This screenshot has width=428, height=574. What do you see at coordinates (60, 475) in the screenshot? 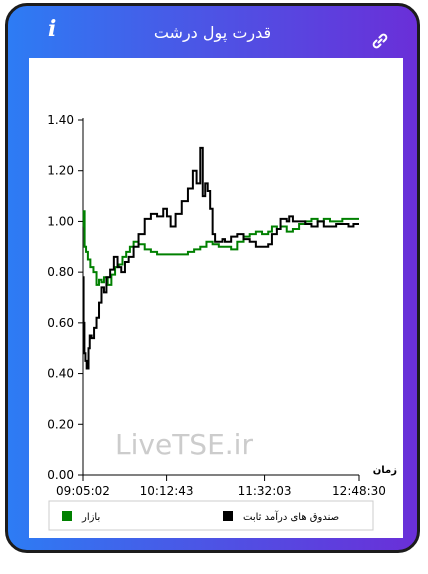
I see `y-tick-label: 0.00` at bounding box center [60, 475].